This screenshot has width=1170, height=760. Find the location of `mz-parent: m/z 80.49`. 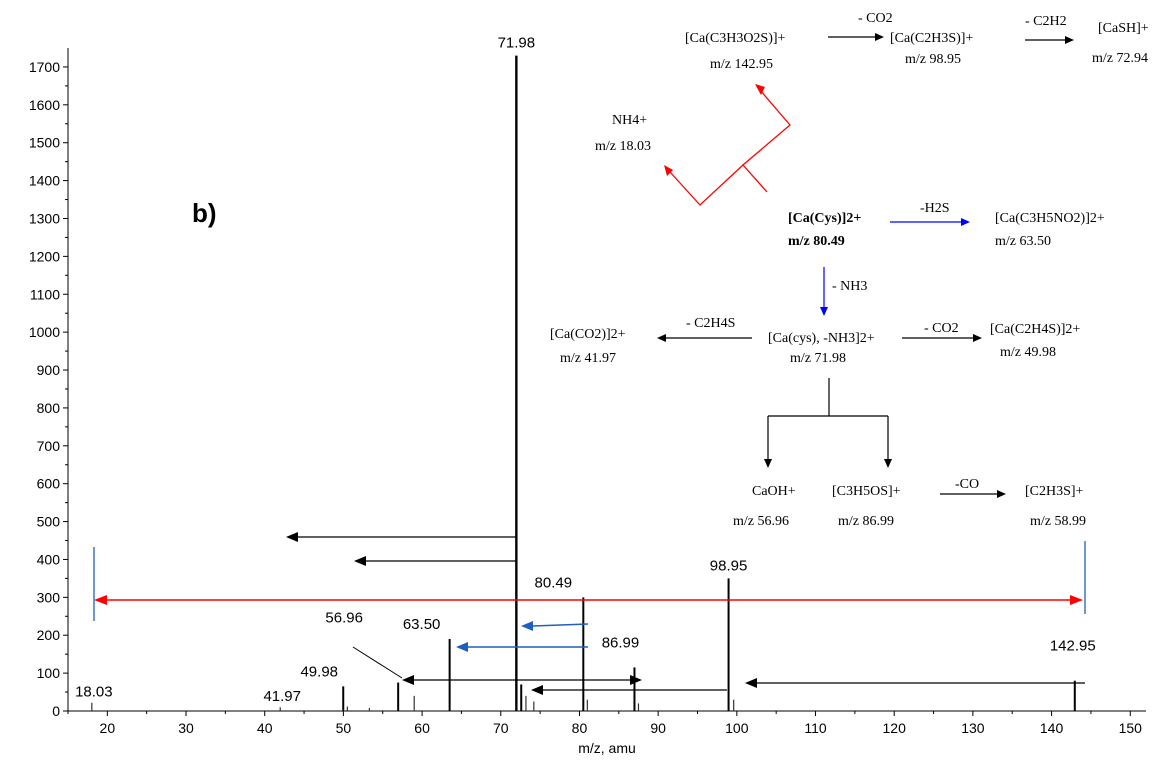

mz-parent: m/z 80.49 is located at coordinates (816, 241).